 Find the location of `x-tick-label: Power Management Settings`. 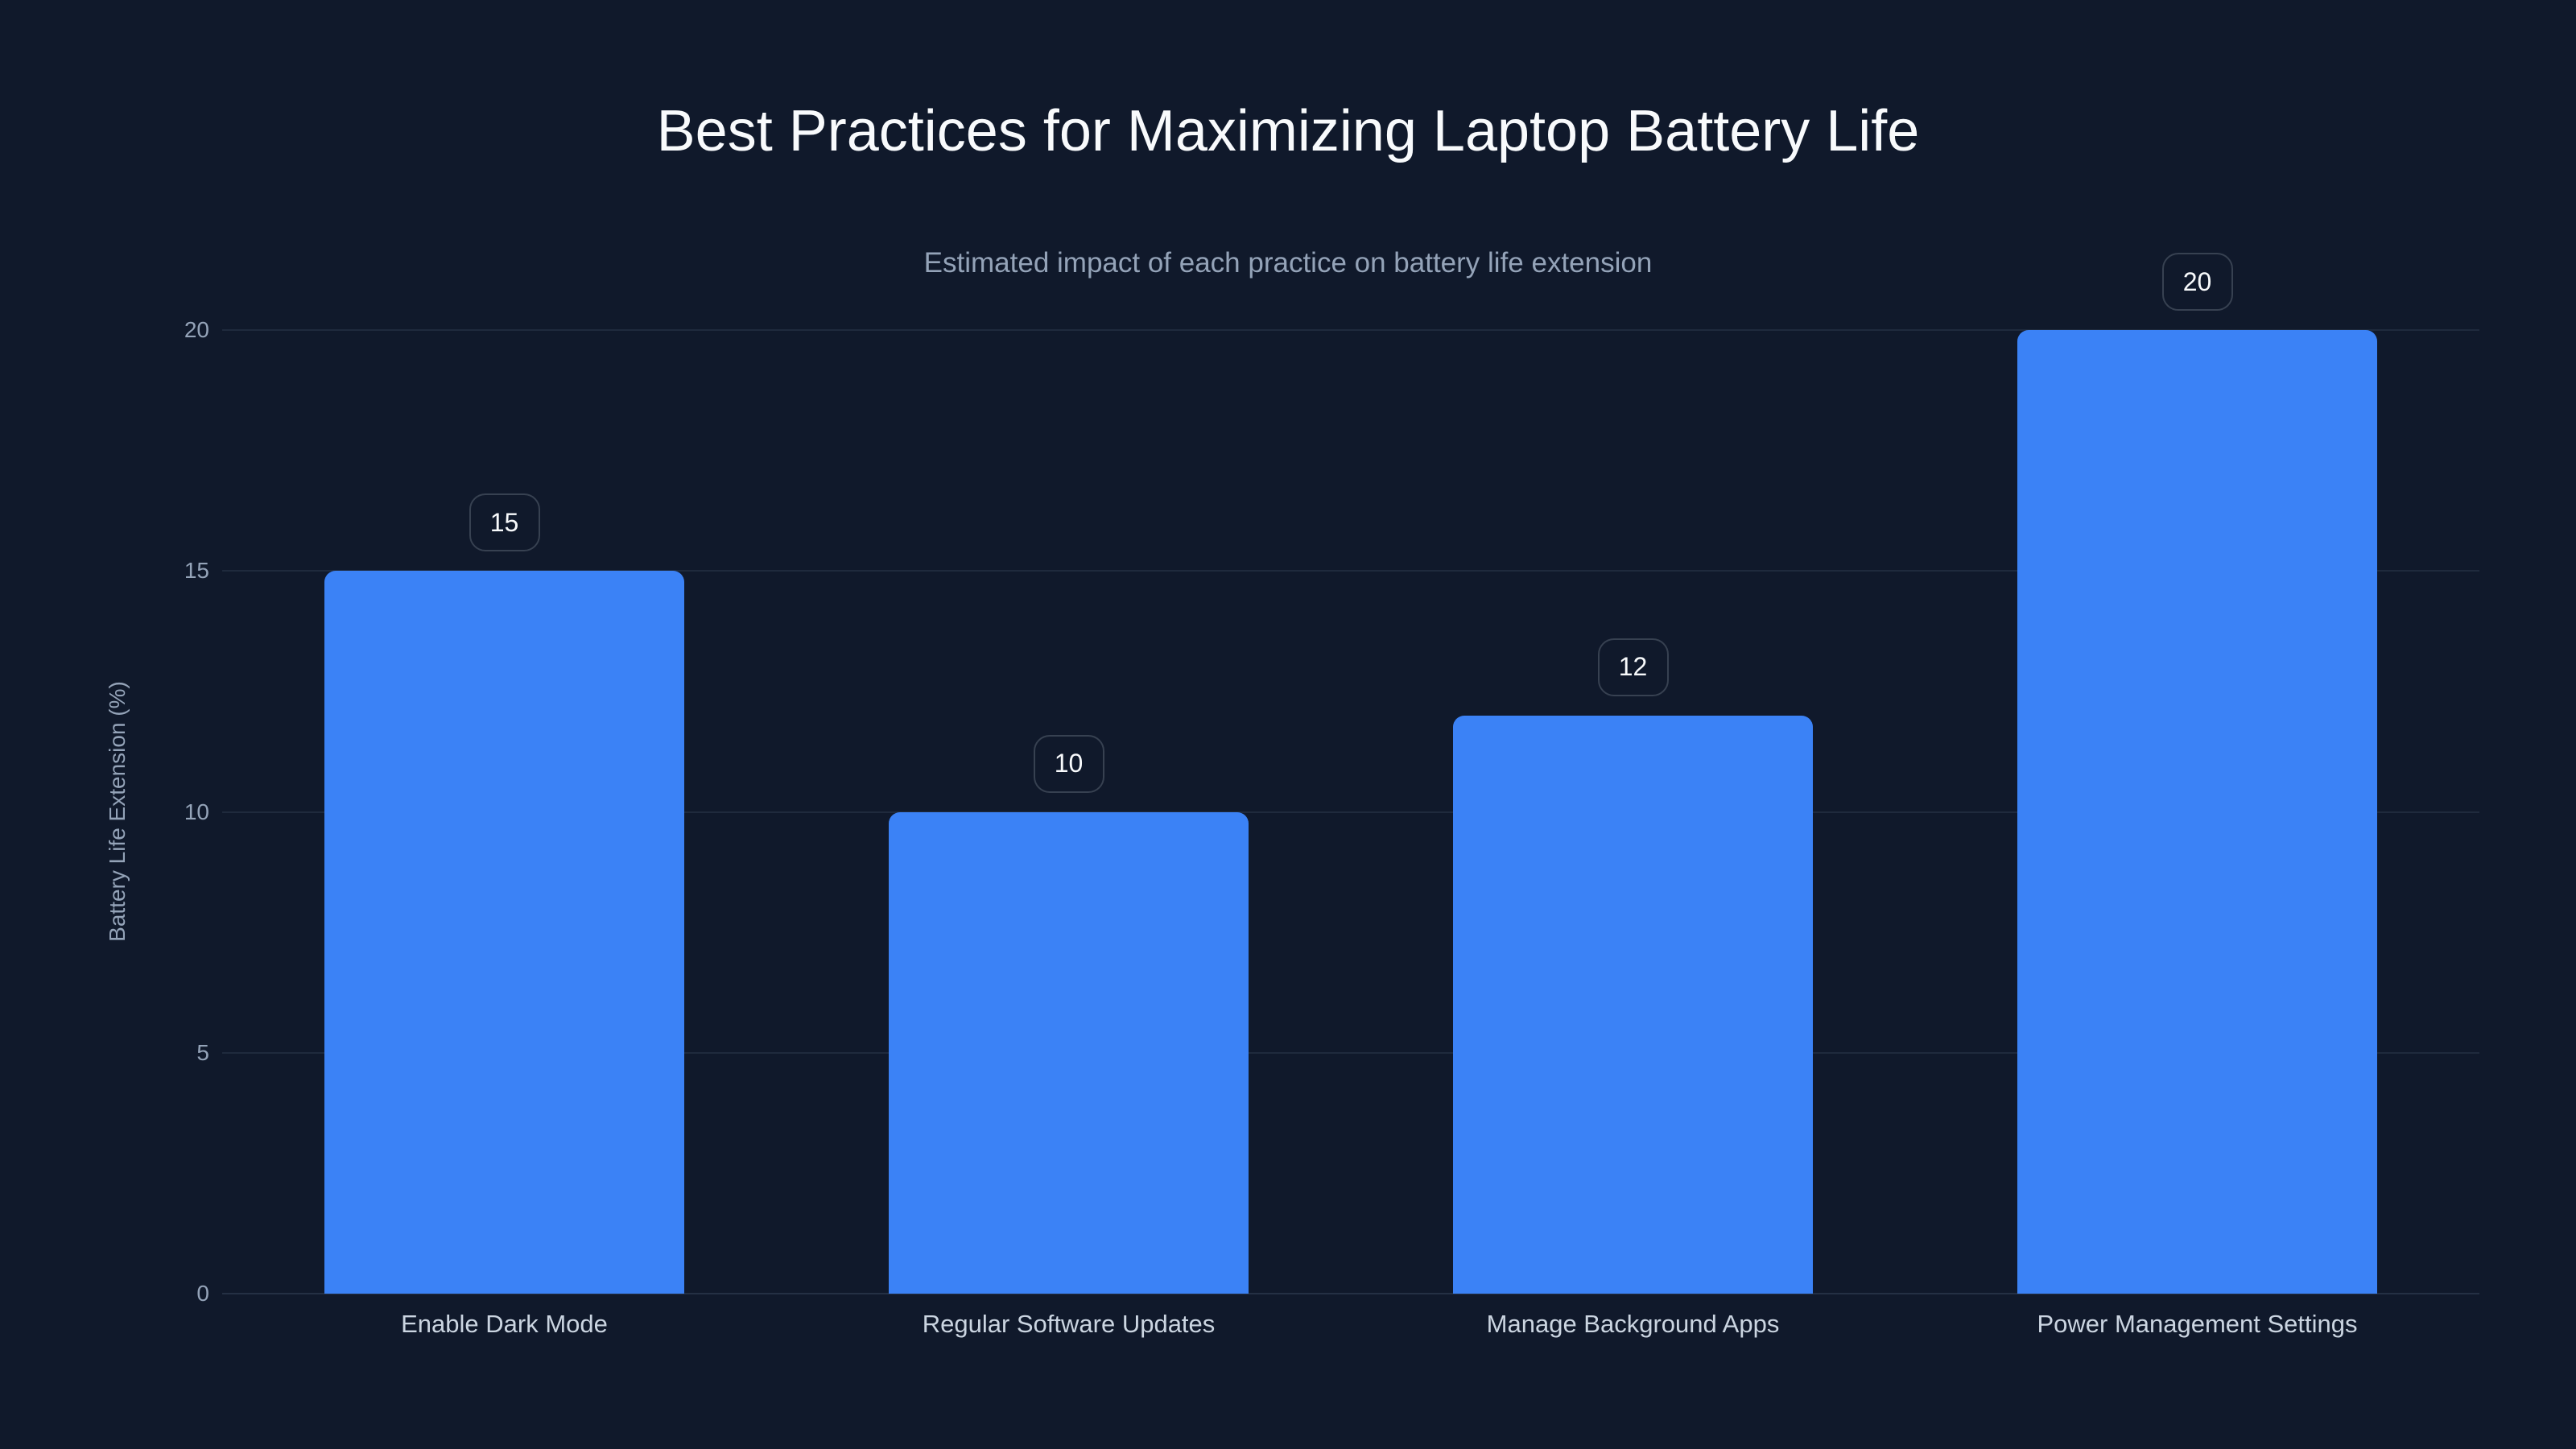

x-tick-label: Power Management Settings is located at coordinates (2197, 1324).